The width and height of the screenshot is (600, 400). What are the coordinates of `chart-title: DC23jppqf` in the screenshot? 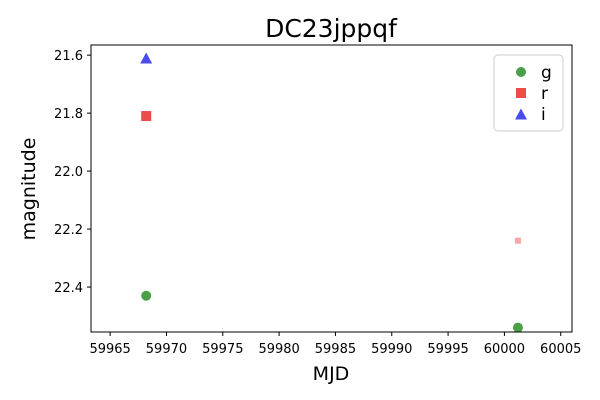 It's located at (331, 28).